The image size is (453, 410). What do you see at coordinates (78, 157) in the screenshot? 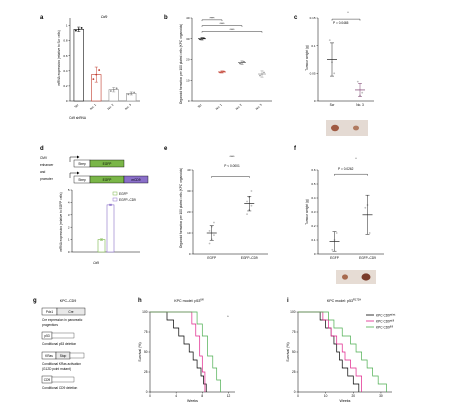
I see `construct1-arrowhead` at bounding box center [78, 157].